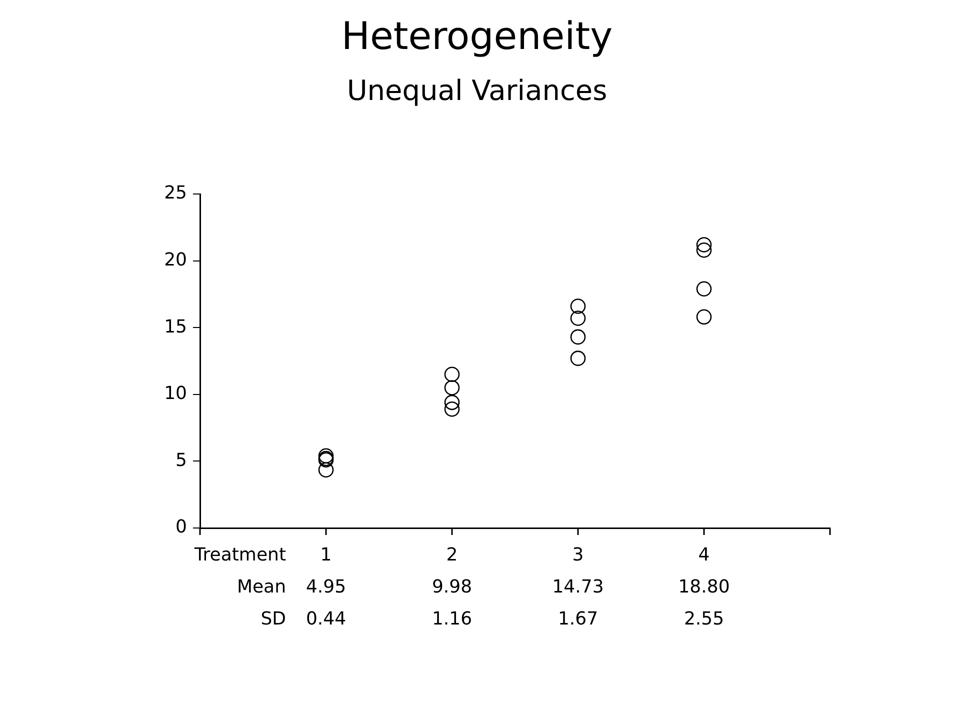 The width and height of the screenshot is (954, 721). I want to click on y-tick-label: 0, so click(181, 527).